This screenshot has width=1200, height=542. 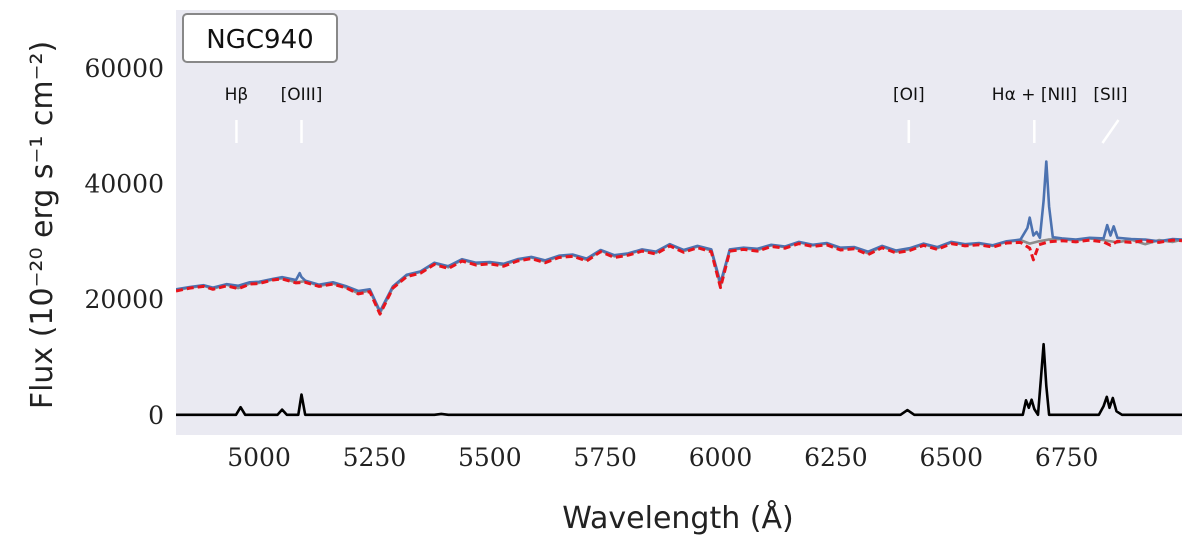 I want to click on series-emission-line, so click(x=679, y=379).